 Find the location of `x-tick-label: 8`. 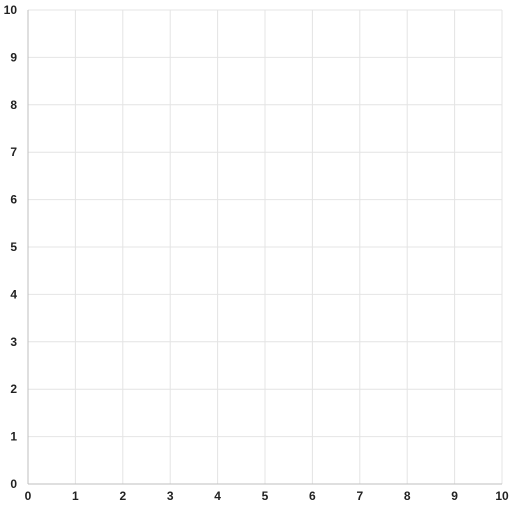

x-tick-label: 8 is located at coordinates (407, 496).